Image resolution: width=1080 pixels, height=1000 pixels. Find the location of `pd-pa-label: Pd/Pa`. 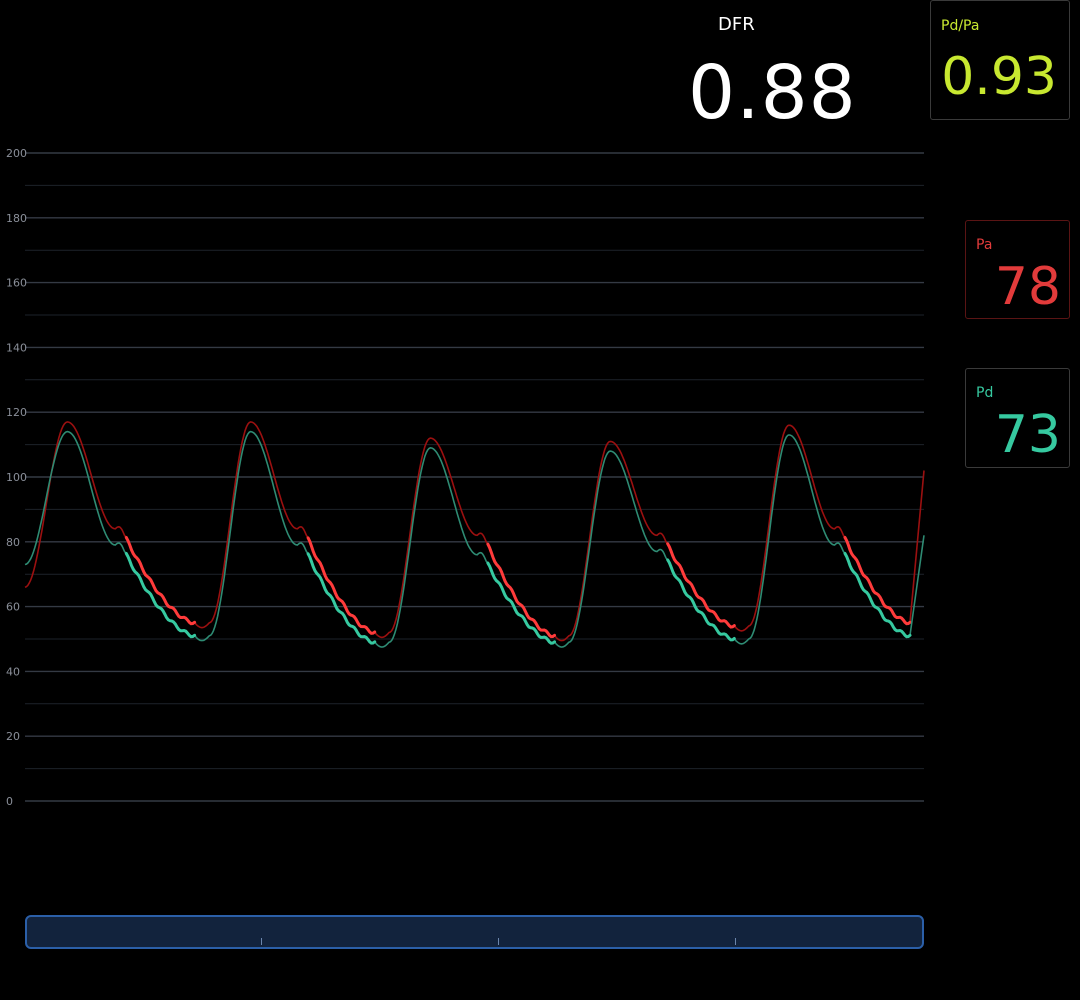

pd-pa-label: Pd/Pa is located at coordinates (960, 26).